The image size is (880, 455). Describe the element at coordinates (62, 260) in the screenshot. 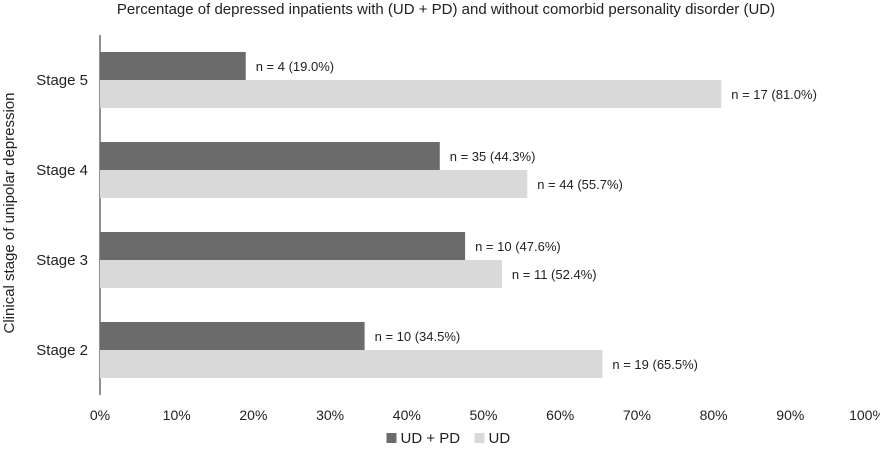

I see `category-label-stage-3: Stage 3` at that location.